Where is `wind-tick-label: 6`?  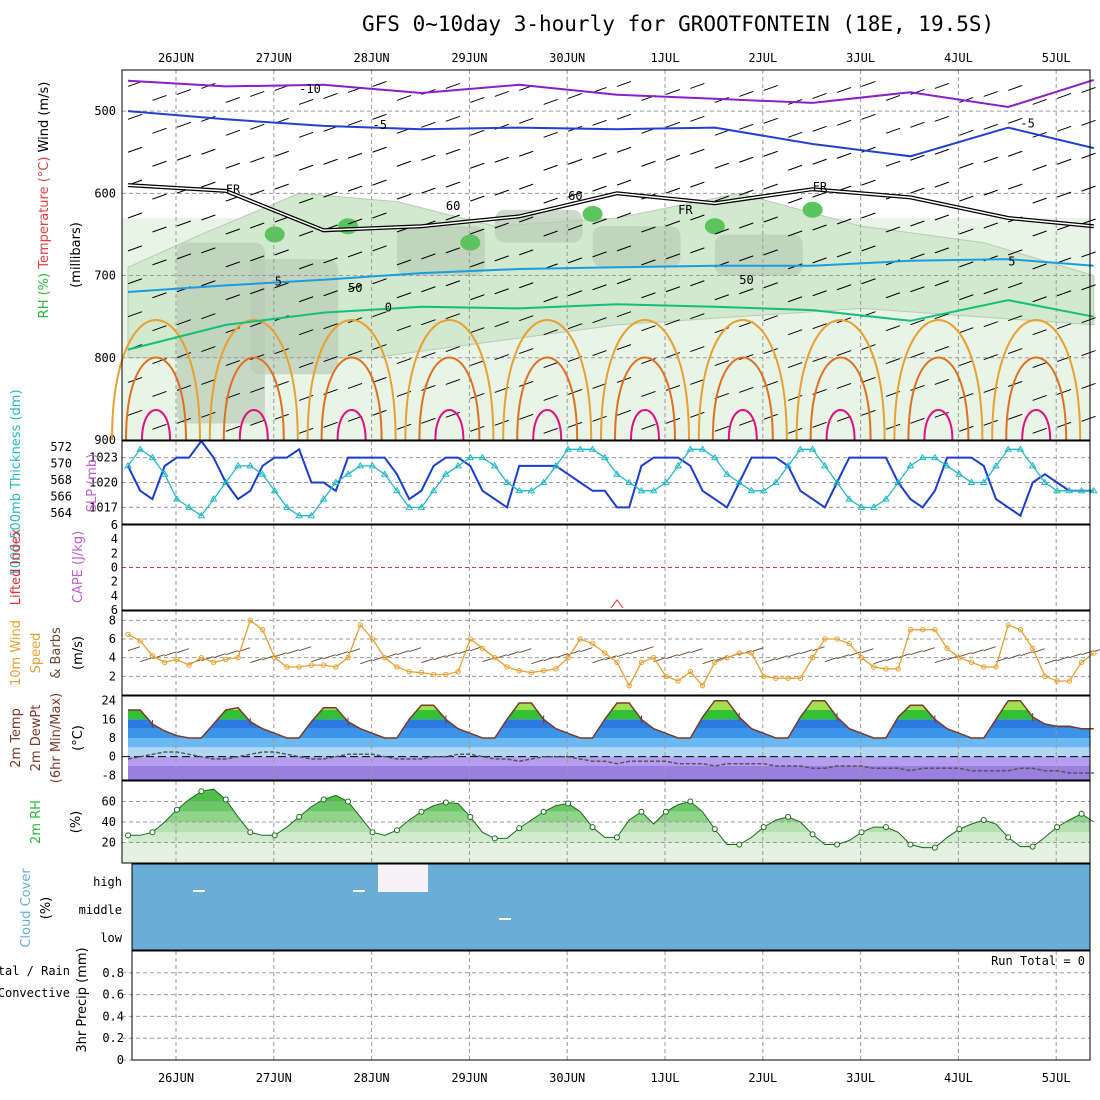 wind-tick-label: 6 is located at coordinates (112, 639).